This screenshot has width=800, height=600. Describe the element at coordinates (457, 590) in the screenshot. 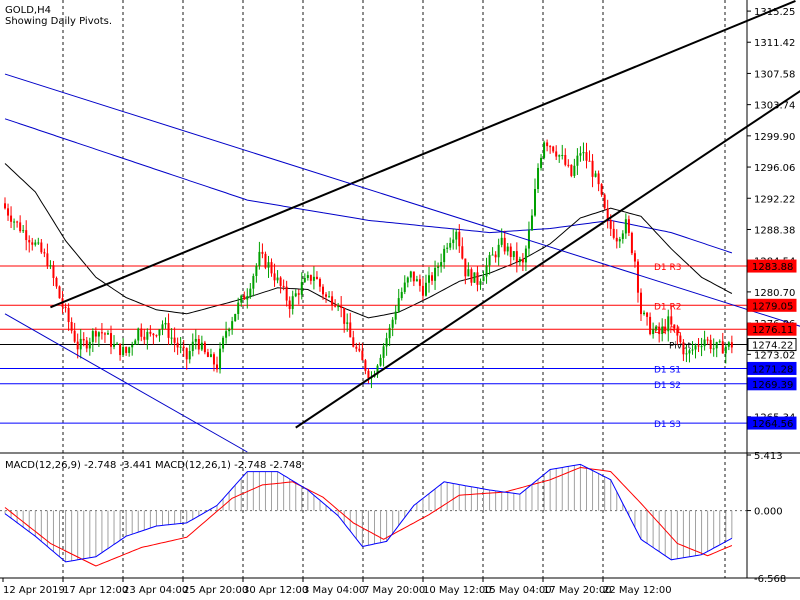

I see `time-tick-label: 10 May 12:00` at that location.